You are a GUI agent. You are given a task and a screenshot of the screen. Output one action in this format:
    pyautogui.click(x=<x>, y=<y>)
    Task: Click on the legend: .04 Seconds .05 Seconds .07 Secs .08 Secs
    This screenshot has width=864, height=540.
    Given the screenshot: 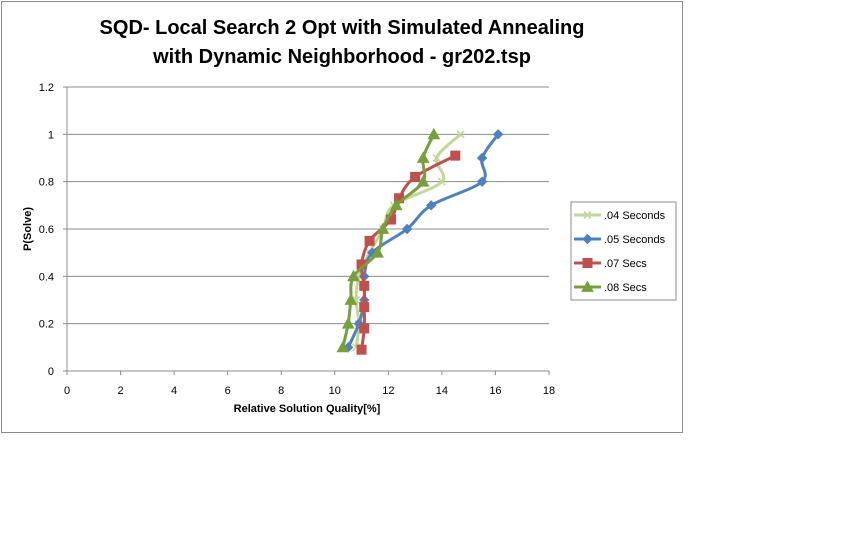 What is the action you would take?
    pyautogui.click(x=623, y=251)
    